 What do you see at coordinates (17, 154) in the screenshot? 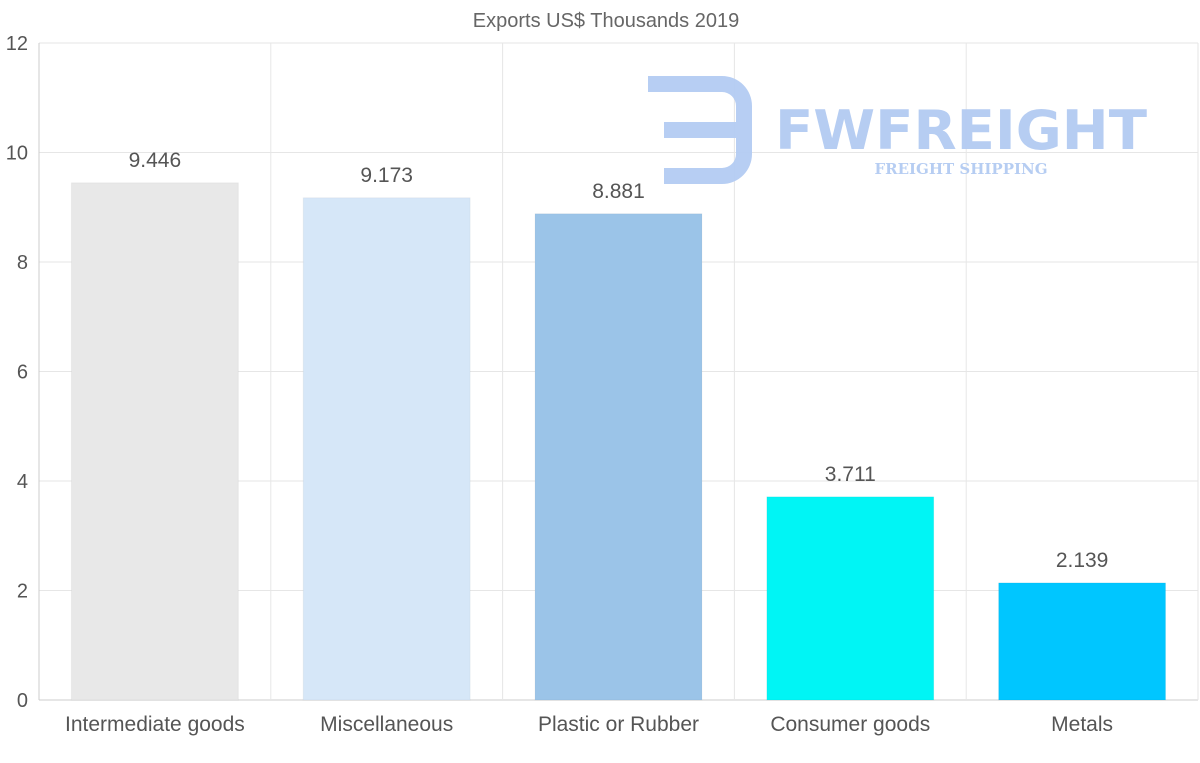
I see `y-tick-label: 10` at bounding box center [17, 154].